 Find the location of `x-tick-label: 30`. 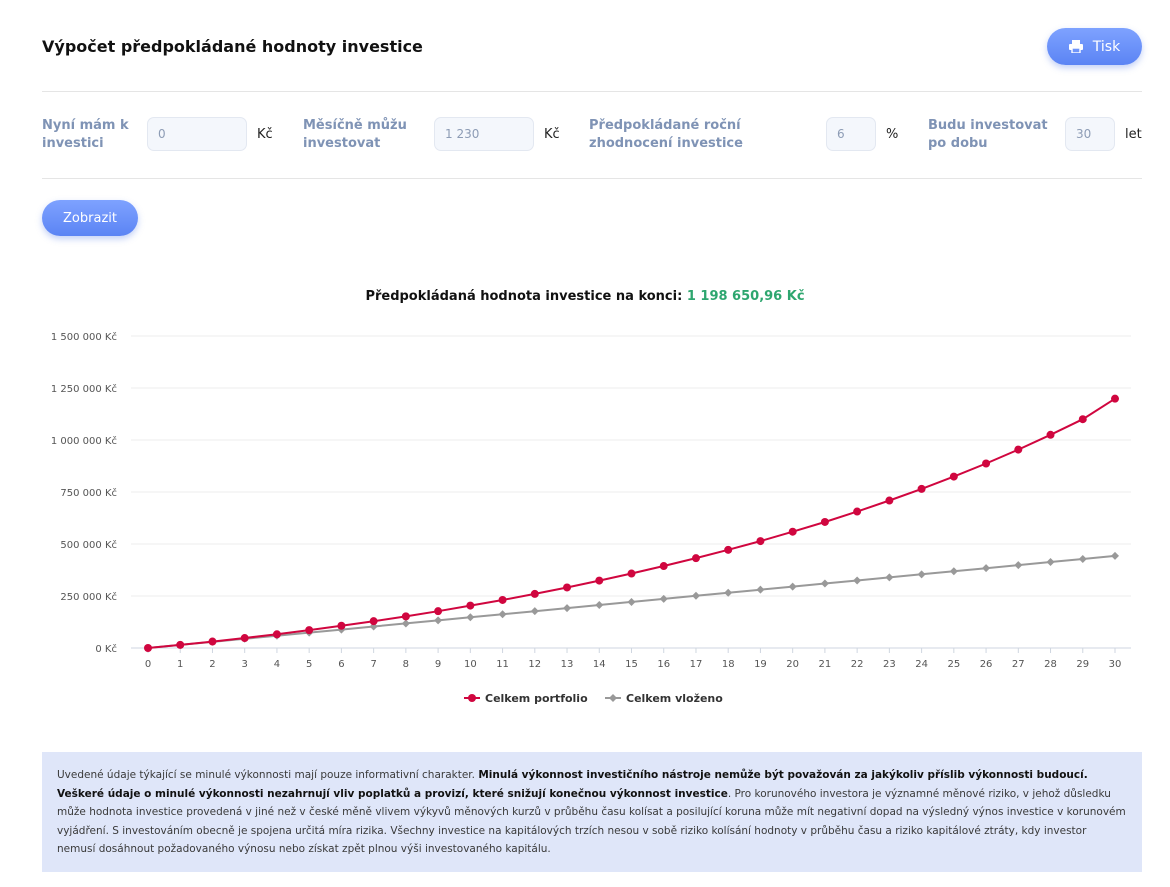

x-tick-label: 30 is located at coordinates (1115, 664).